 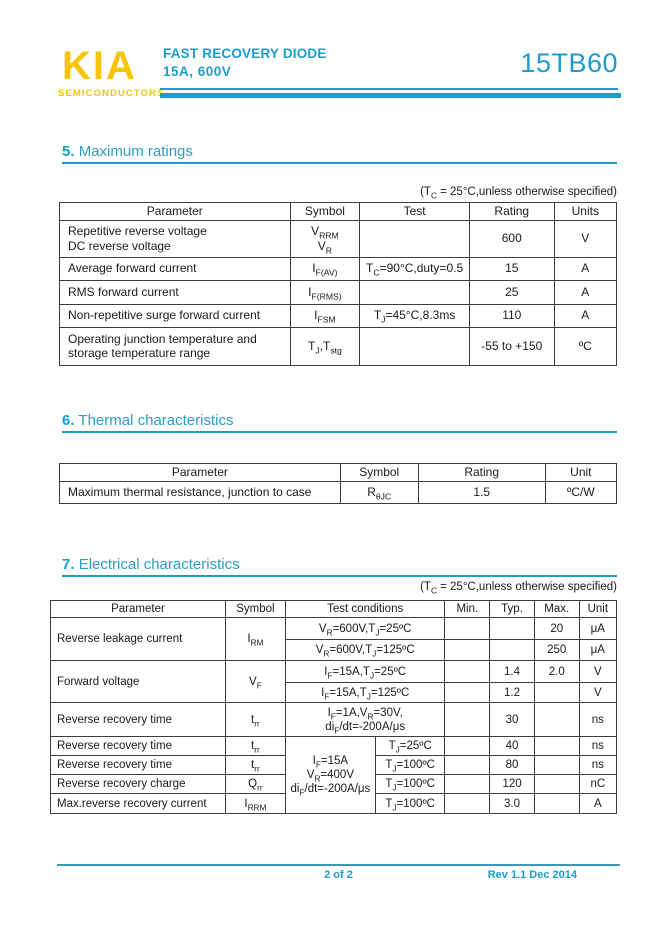 What do you see at coordinates (68, 420) in the screenshot?
I see `section-number: 6.` at bounding box center [68, 420].